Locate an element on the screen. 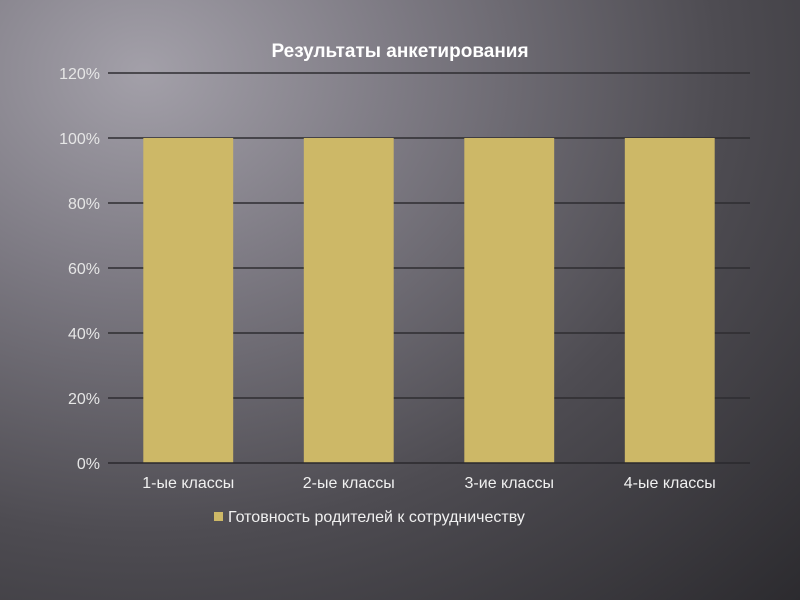 Image resolution: width=800 pixels, height=600 pixels. x-category-label: 1-ые классы is located at coordinates (188, 483).